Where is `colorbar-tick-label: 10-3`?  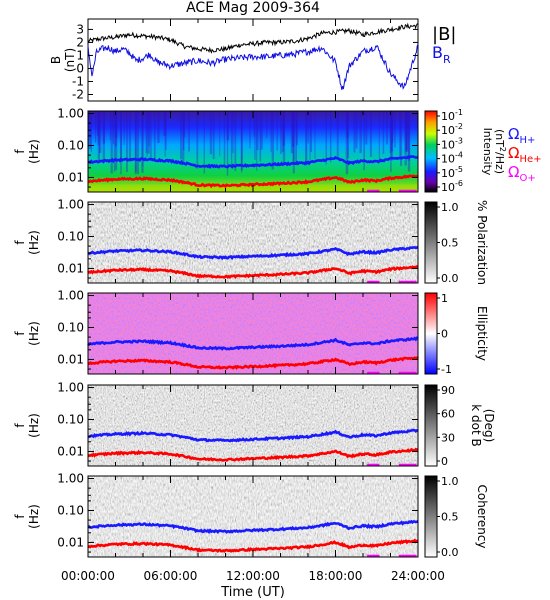 colorbar-tick-label: 10-3 is located at coordinates (452, 143).